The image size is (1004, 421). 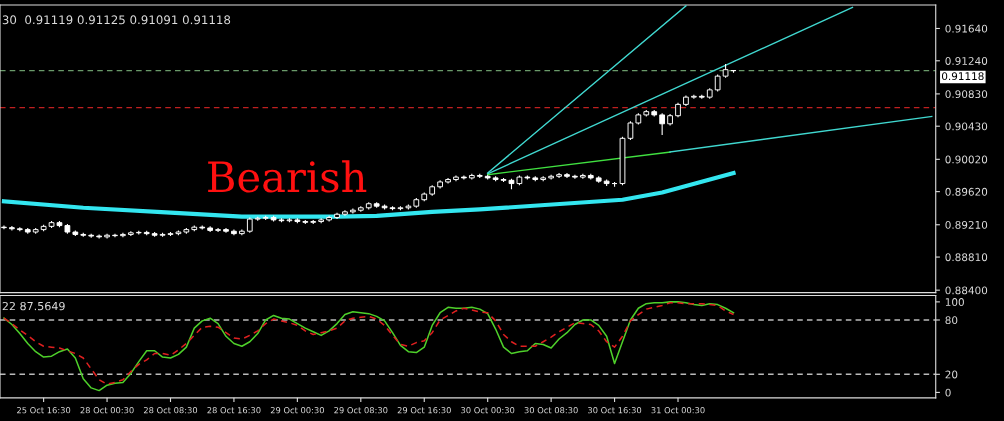 I want to click on x-tick-label: 29 Oct 00:30, so click(x=297, y=410).